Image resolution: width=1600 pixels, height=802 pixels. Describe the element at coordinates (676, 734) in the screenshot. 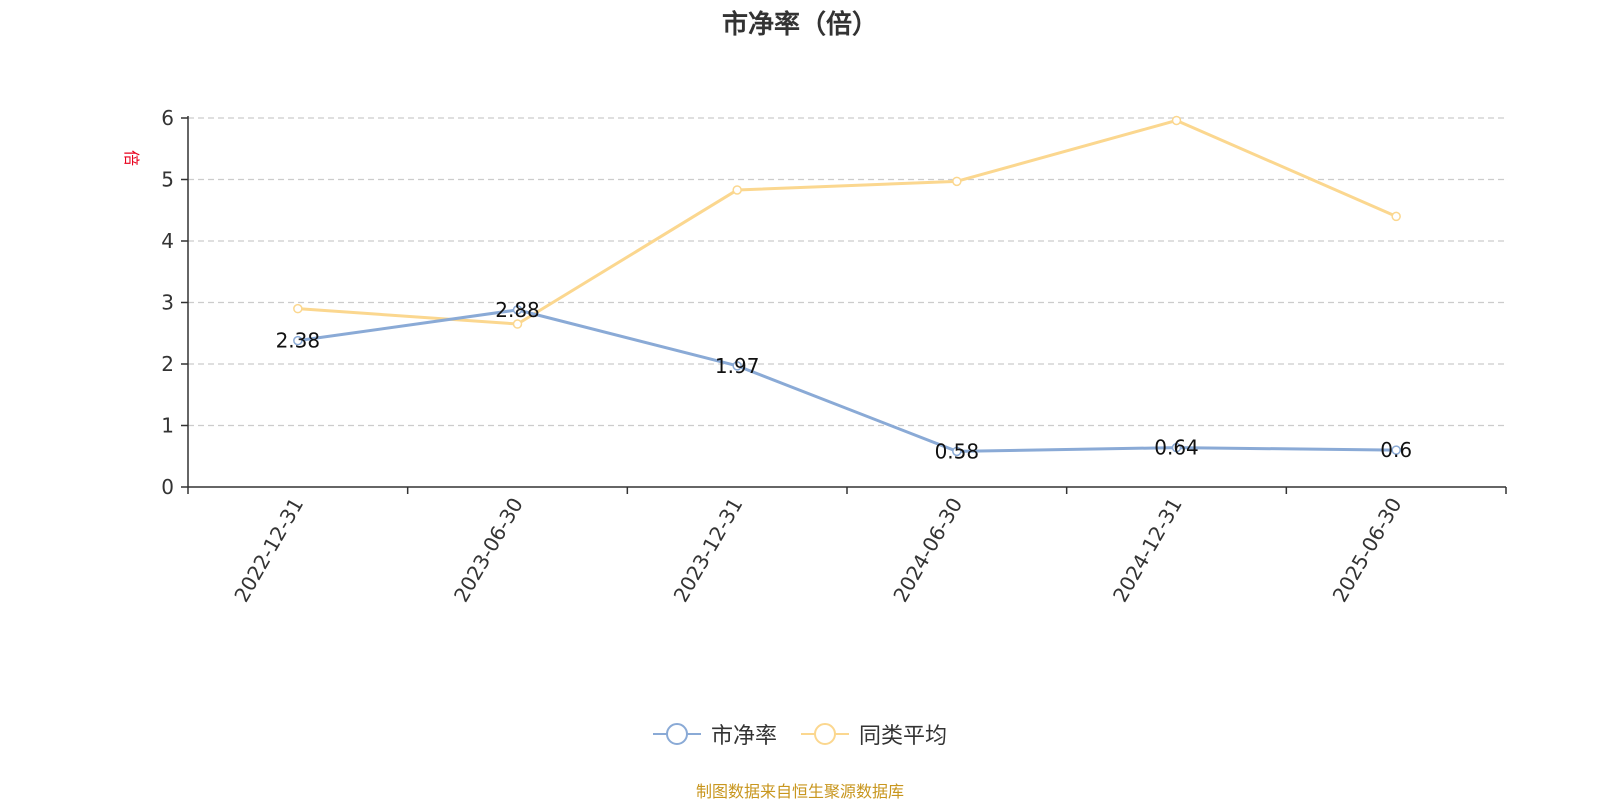

I see `legend-pb-icon` at that location.